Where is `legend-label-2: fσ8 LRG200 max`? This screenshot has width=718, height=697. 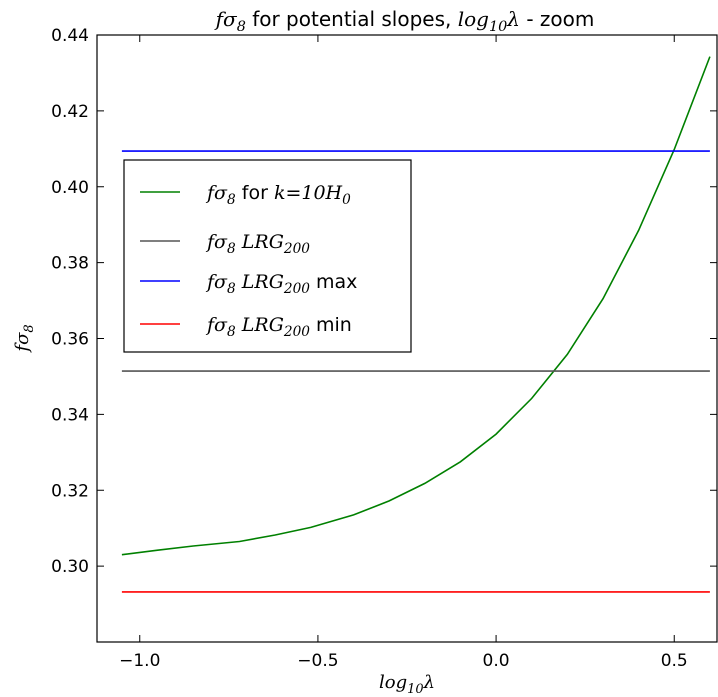
legend-label-2: fσ8 LRG200 max is located at coordinates (281, 284).